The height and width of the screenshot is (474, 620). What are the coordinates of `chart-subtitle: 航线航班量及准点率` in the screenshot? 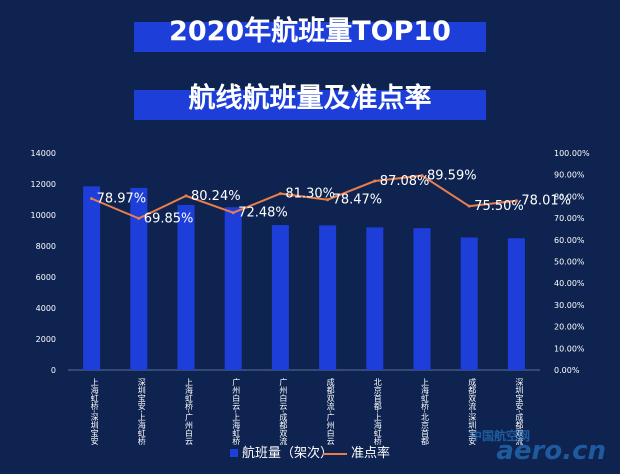 It's located at (310, 100).